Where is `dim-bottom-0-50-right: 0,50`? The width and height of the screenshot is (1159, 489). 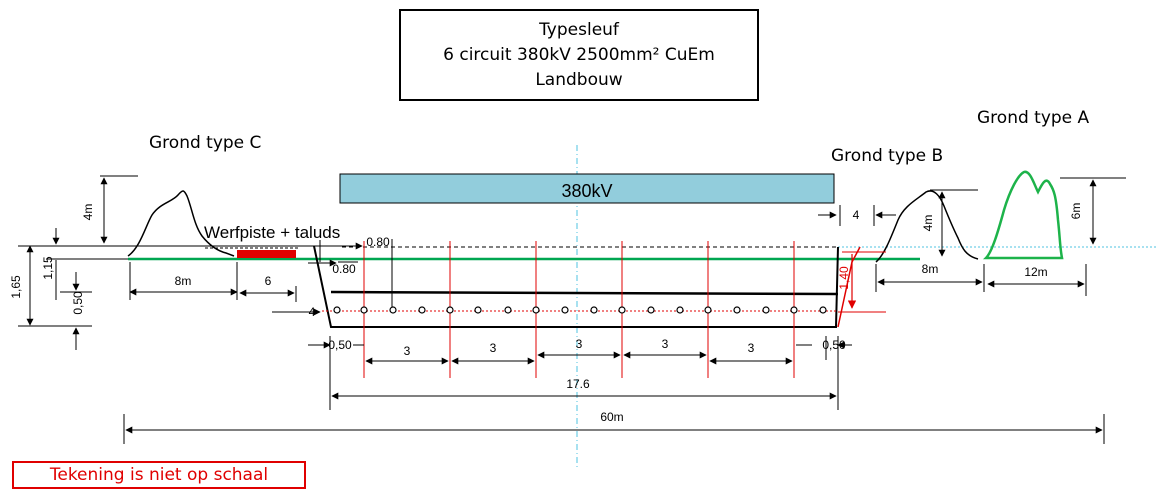 dim-bottom-0-50-right: 0,50 is located at coordinates (834, 345).